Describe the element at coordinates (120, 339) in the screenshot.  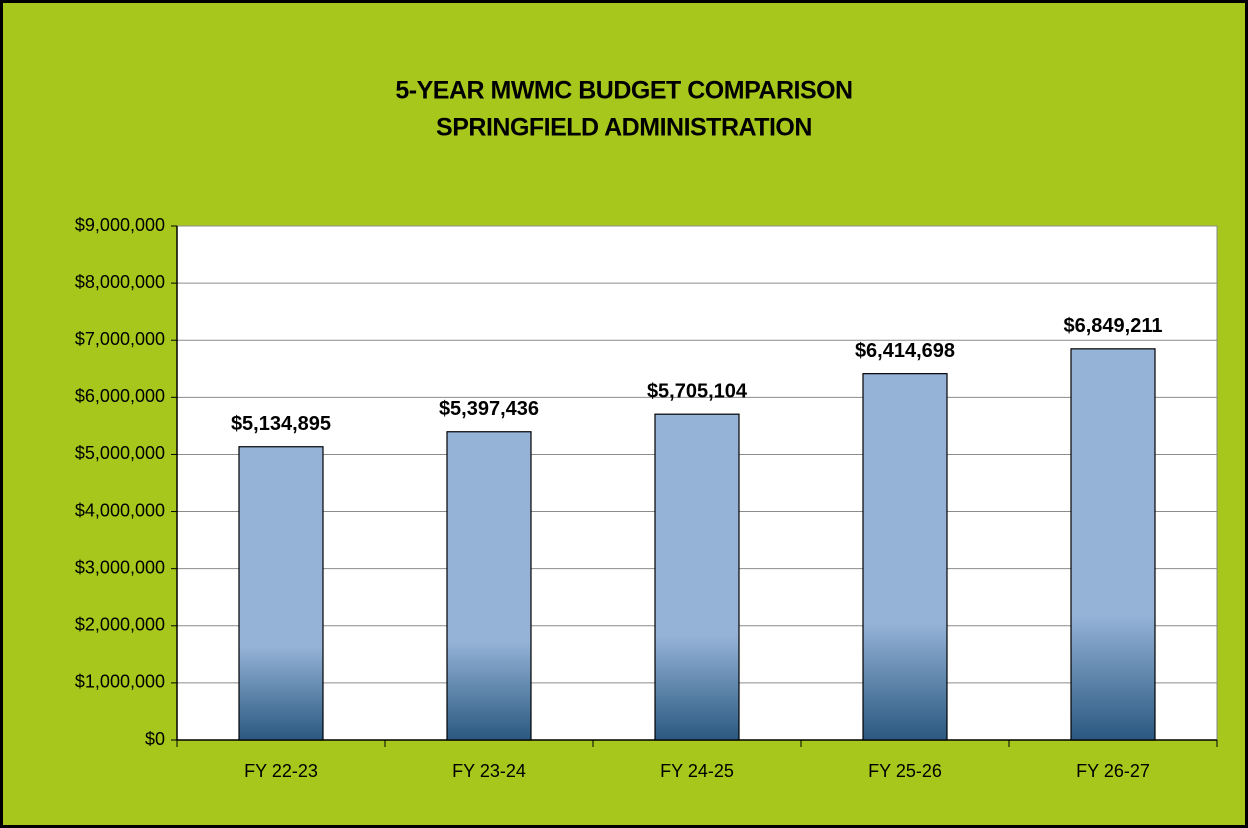
I see `y-tick-label: $7,000,000` at that location.